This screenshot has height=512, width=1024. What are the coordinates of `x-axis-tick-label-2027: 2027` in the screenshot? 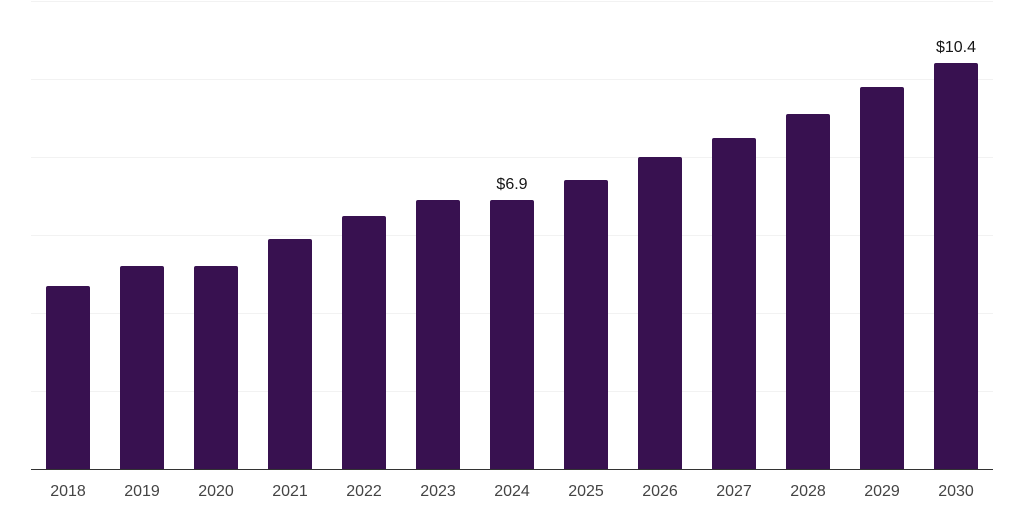 It's located at (734, 491).